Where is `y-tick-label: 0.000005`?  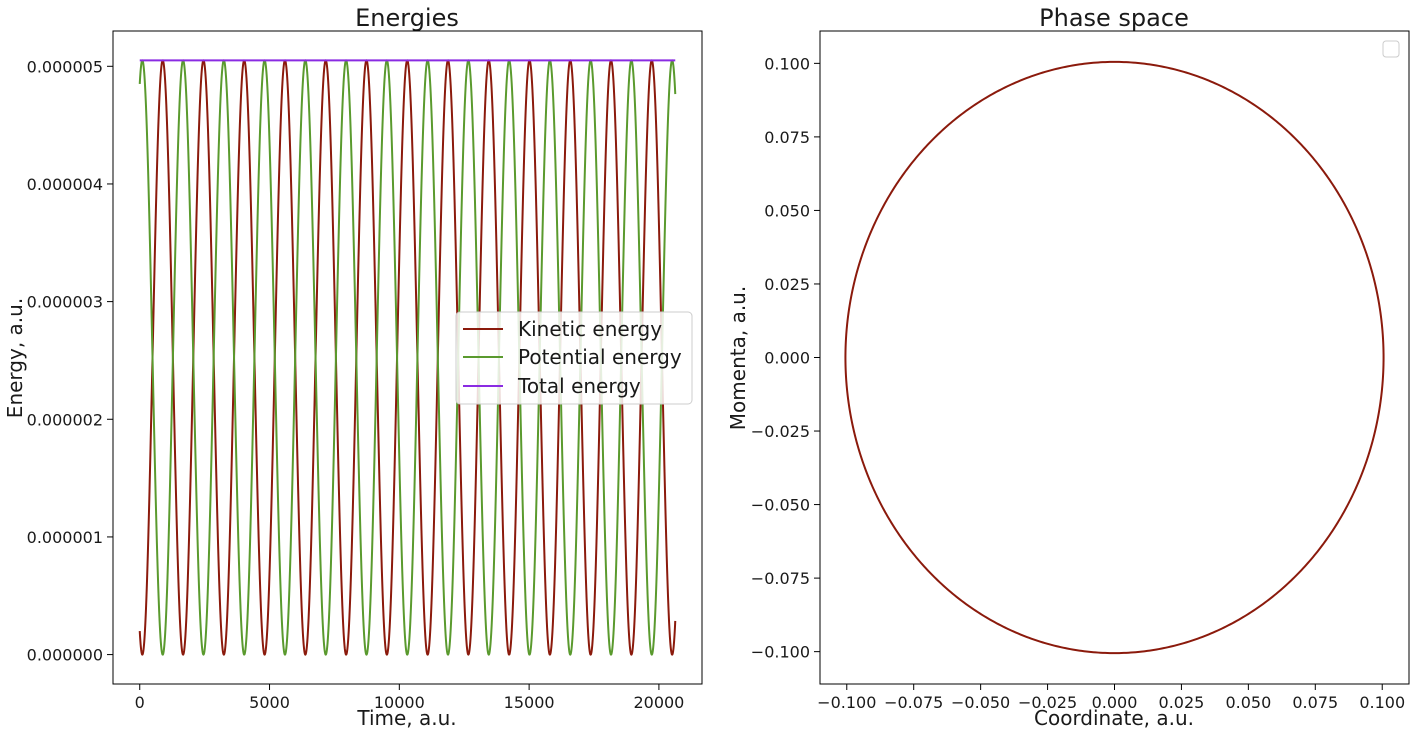 y-tick-label: 0.000005 is located at coordinates (65, 66).